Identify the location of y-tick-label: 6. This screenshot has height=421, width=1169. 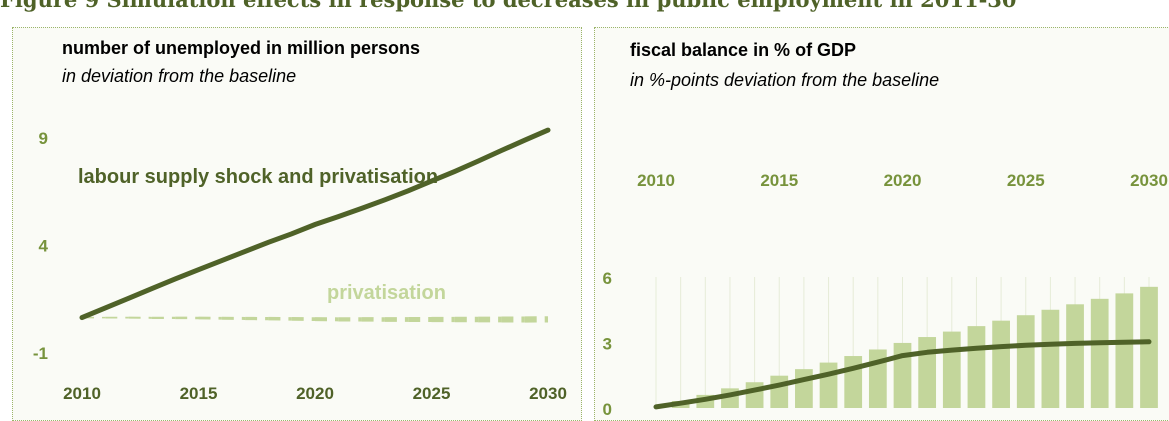
(607, 278).